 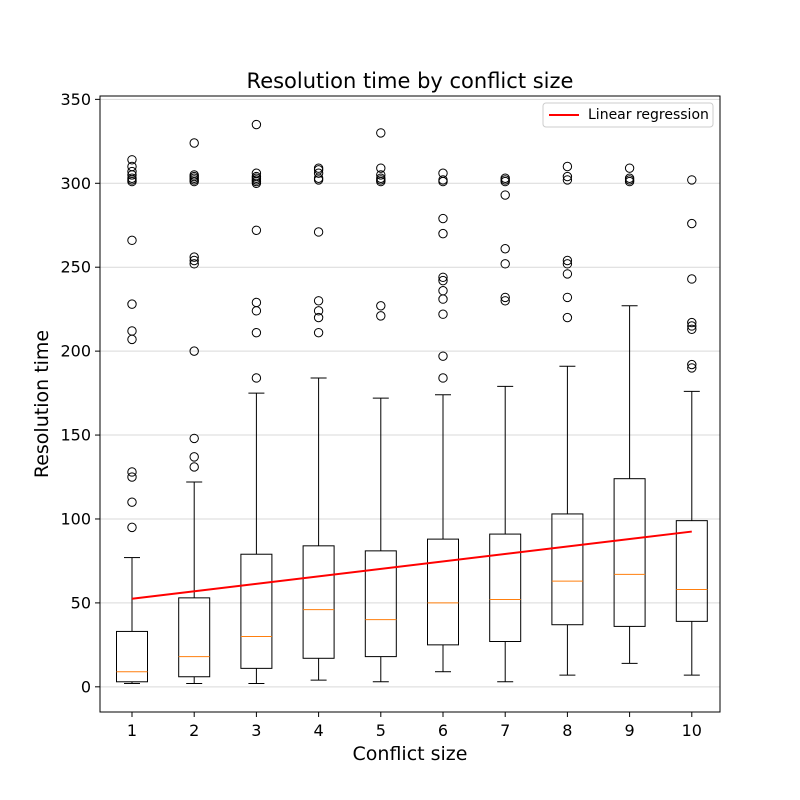 I want to click on legend-regression-label: Linear regression, so click(x=648, y=115).